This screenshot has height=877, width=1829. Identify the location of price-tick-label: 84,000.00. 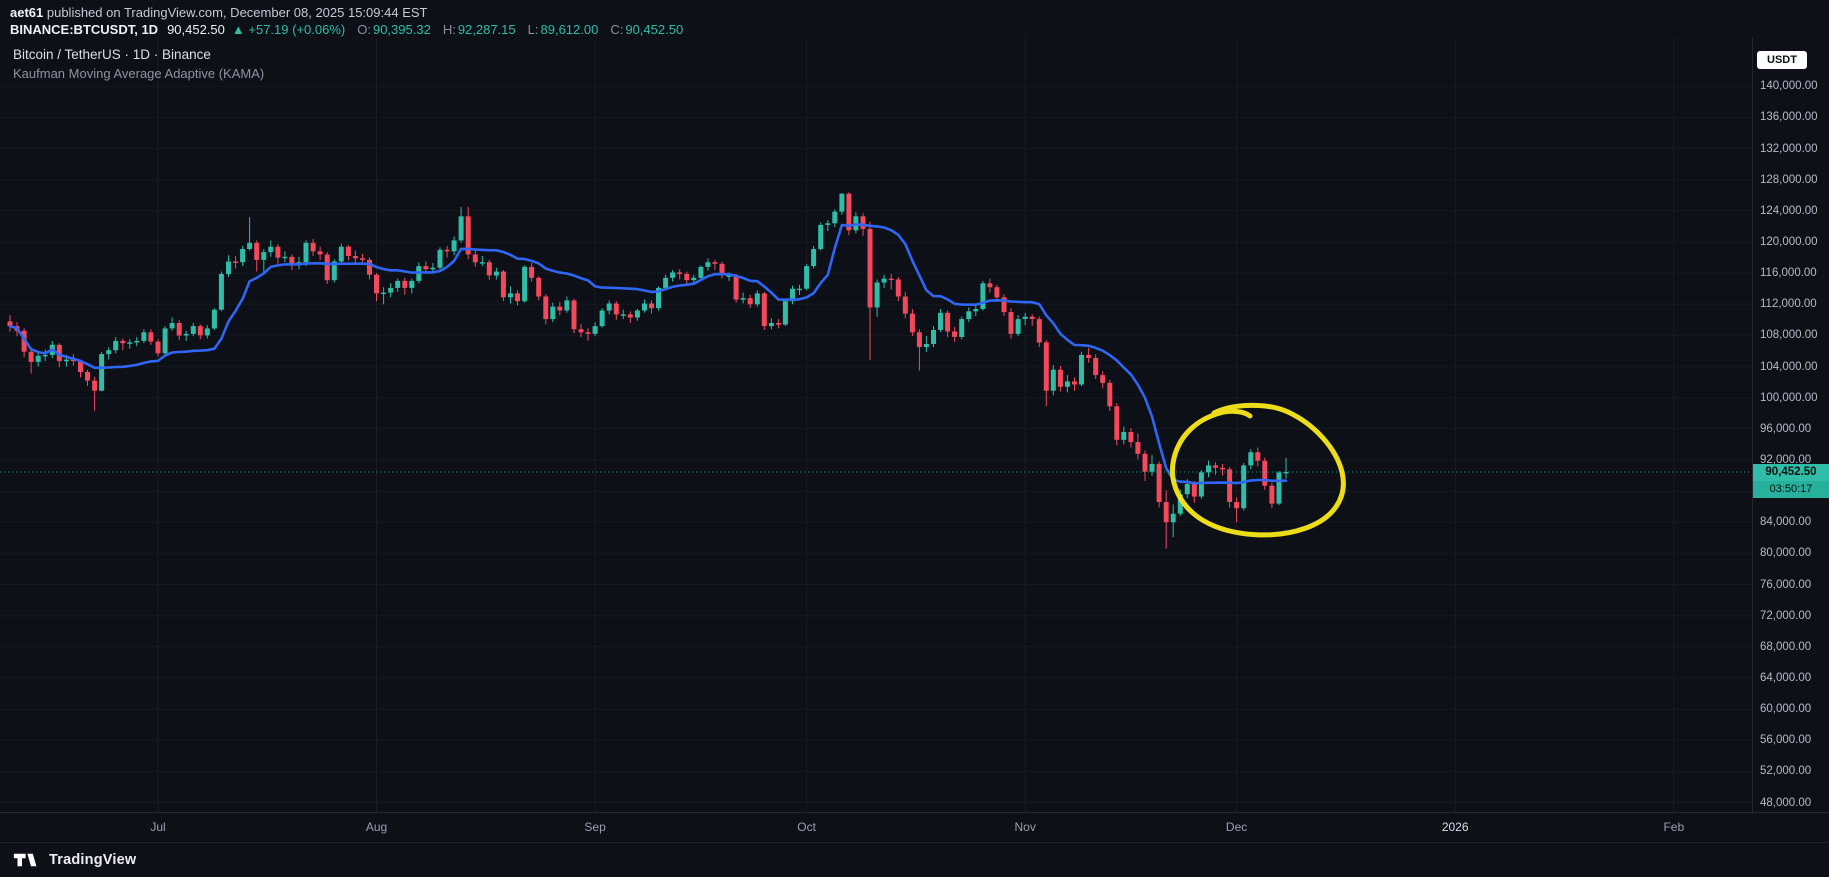
(1786, 522).